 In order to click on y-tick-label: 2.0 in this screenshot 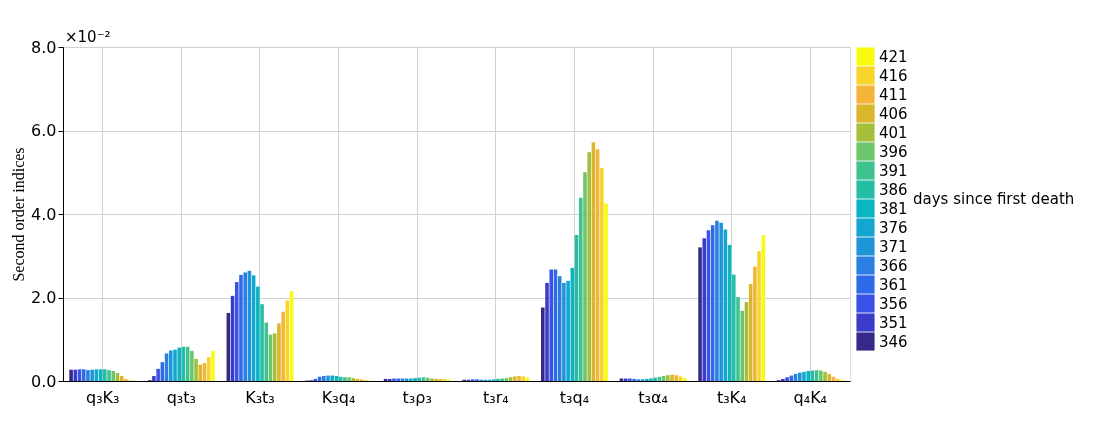, I will do `click(44, 297)`.